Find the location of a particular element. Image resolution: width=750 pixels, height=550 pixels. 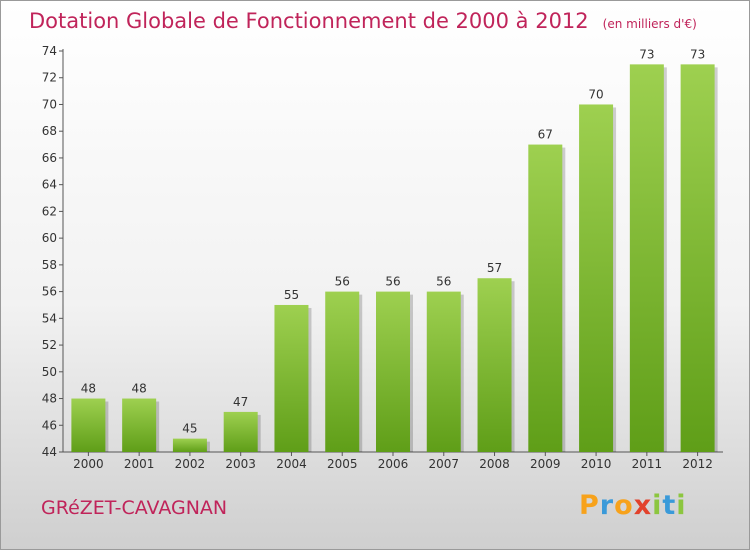

y-tick-label: 68 is located at coordinates (49, 131).